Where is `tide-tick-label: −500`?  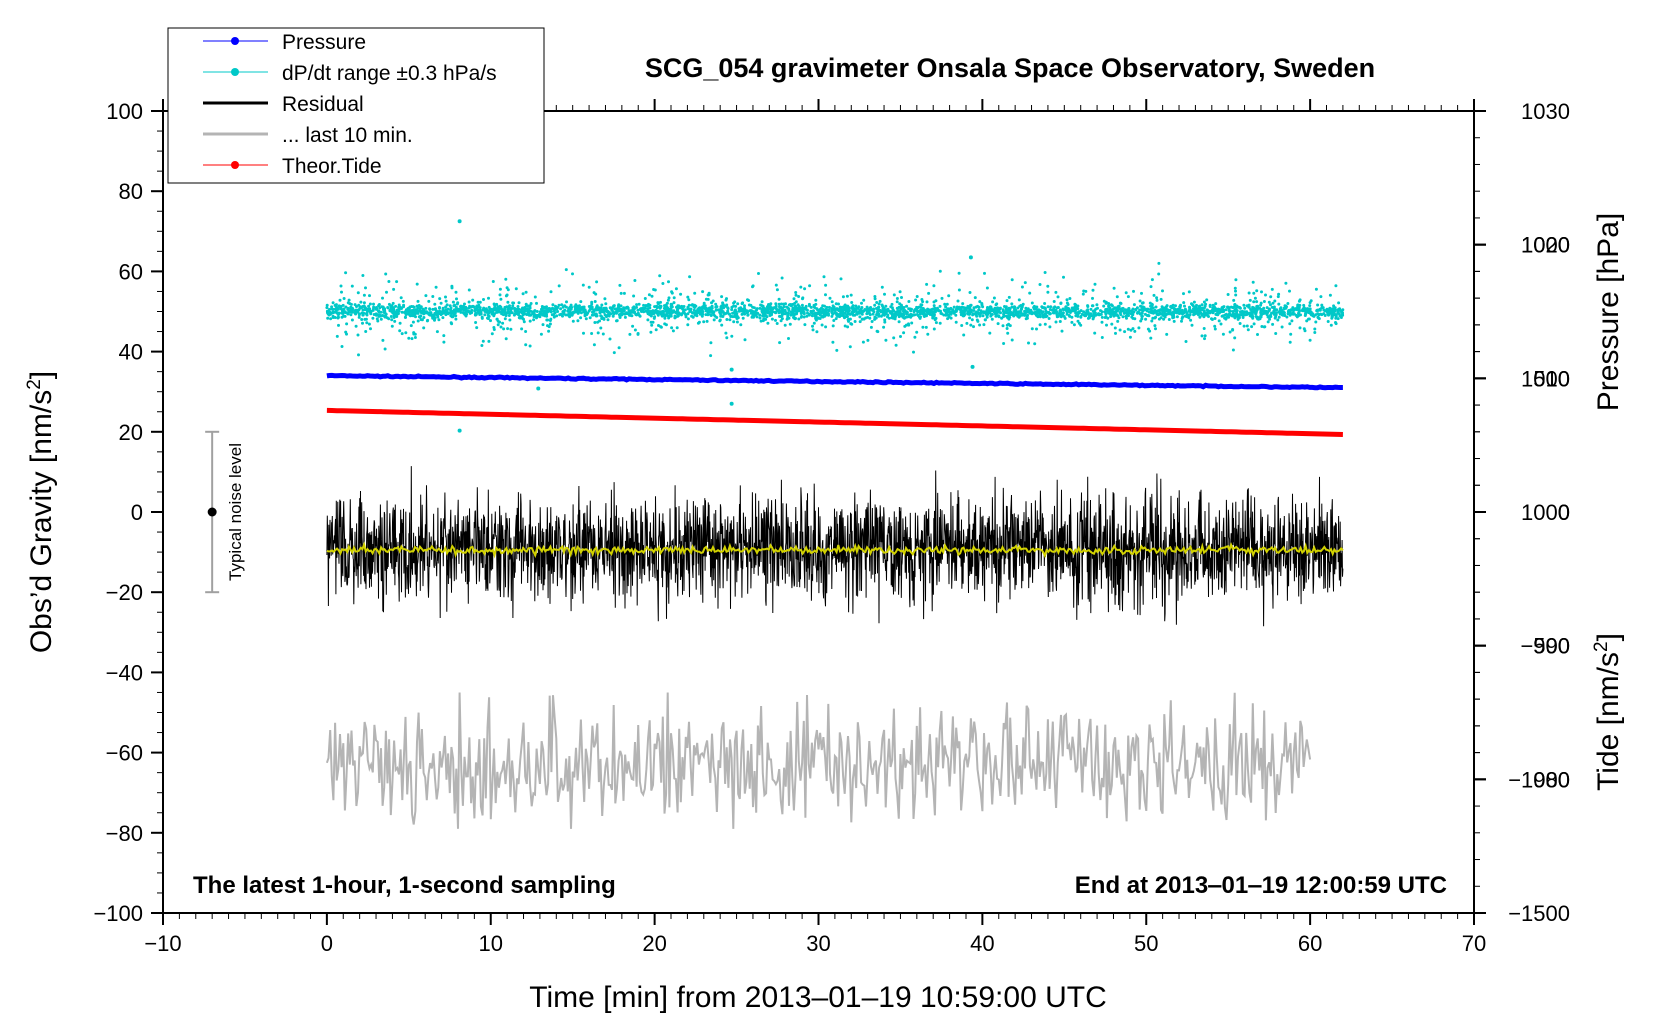 tide-tick-label: −500 is located at coordinates (1545, 646).